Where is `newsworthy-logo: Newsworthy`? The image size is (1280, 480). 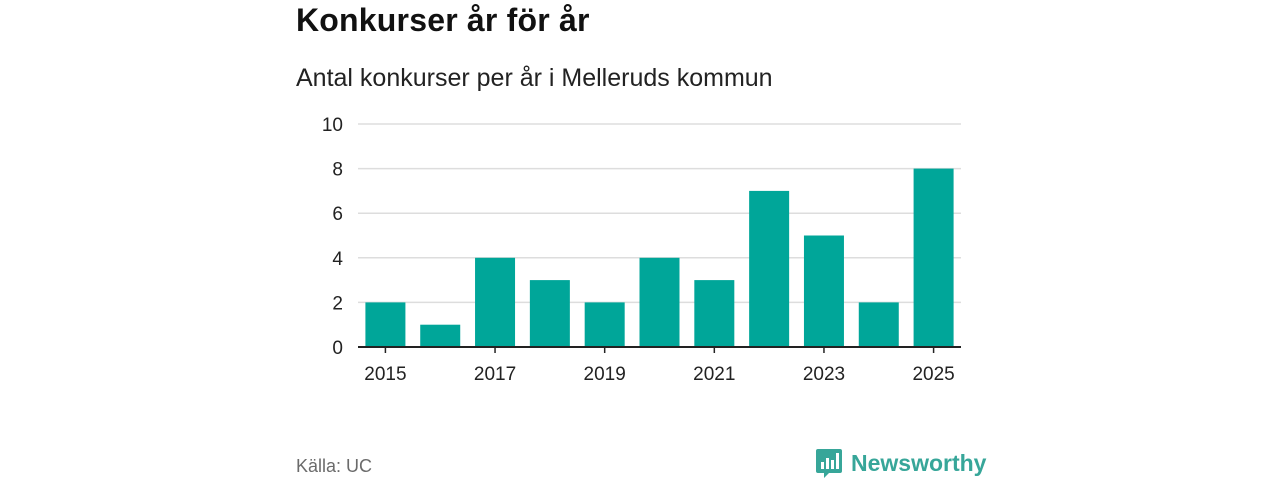 newsworthy-logo: Newsworthy is located at coordinates (900, 463).